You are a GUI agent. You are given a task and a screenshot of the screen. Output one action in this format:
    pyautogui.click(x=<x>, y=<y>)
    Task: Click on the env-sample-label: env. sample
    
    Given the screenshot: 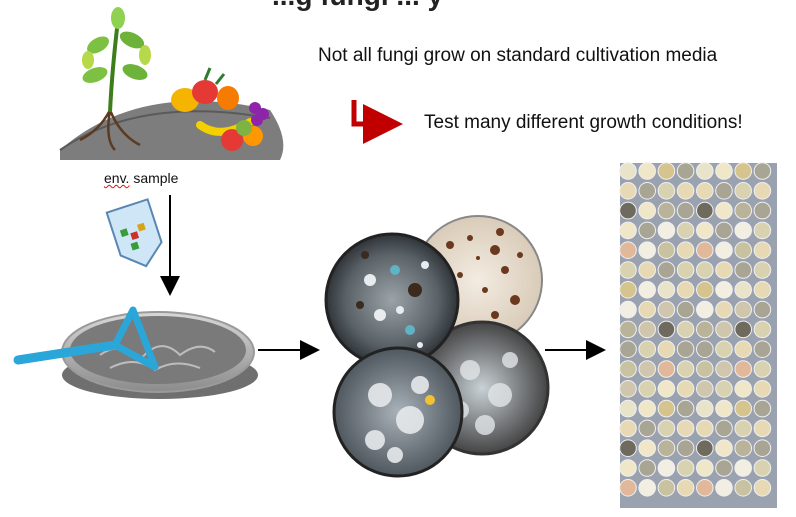 What is the action you would take?
    pyautogui.click(x=141, y=178)
    